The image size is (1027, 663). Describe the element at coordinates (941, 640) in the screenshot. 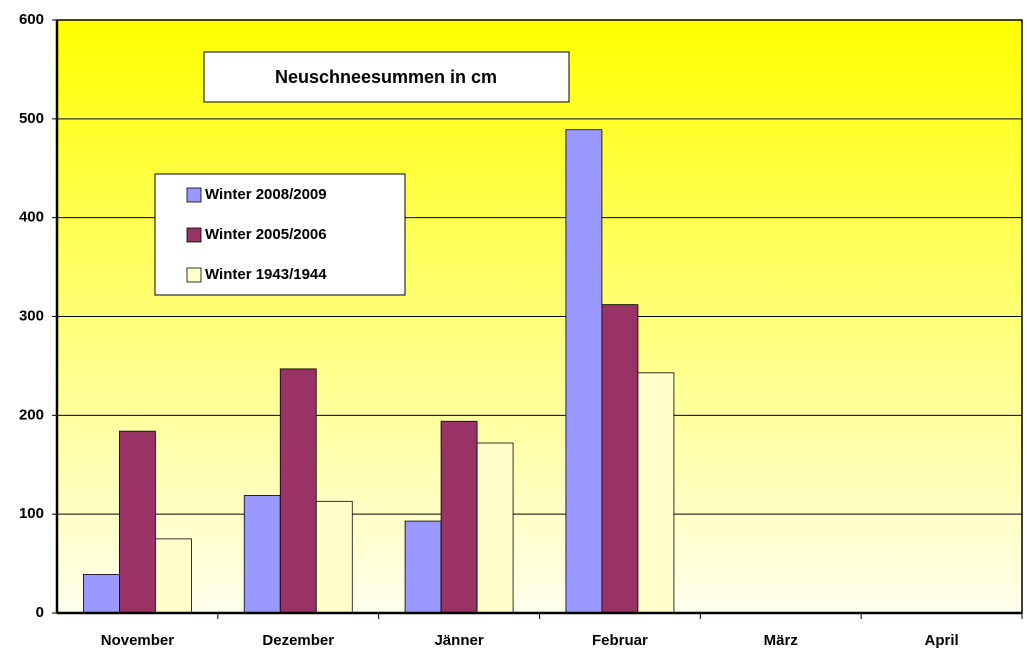

I see `x-tick-label: April` at that location.